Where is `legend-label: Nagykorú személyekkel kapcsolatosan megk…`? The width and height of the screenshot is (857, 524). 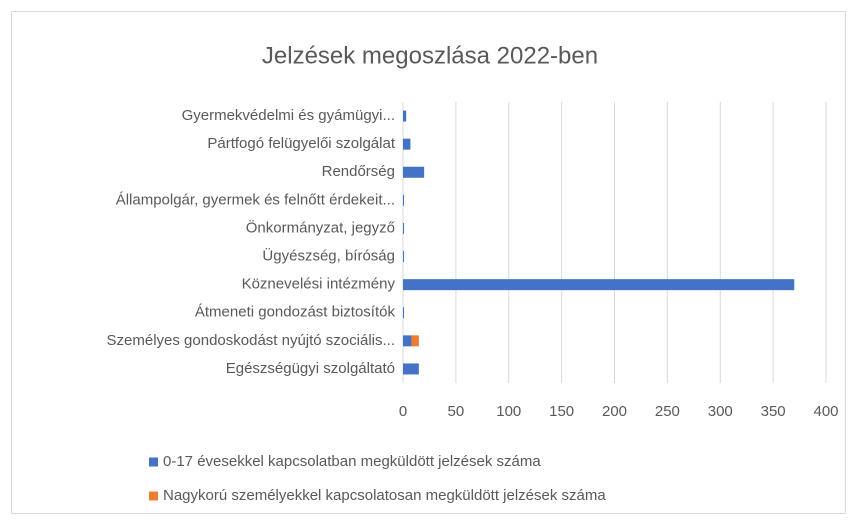 legend-label: Nagykorú személyekkel kapcsolatosan megk… is located at coordinates (384, 495).